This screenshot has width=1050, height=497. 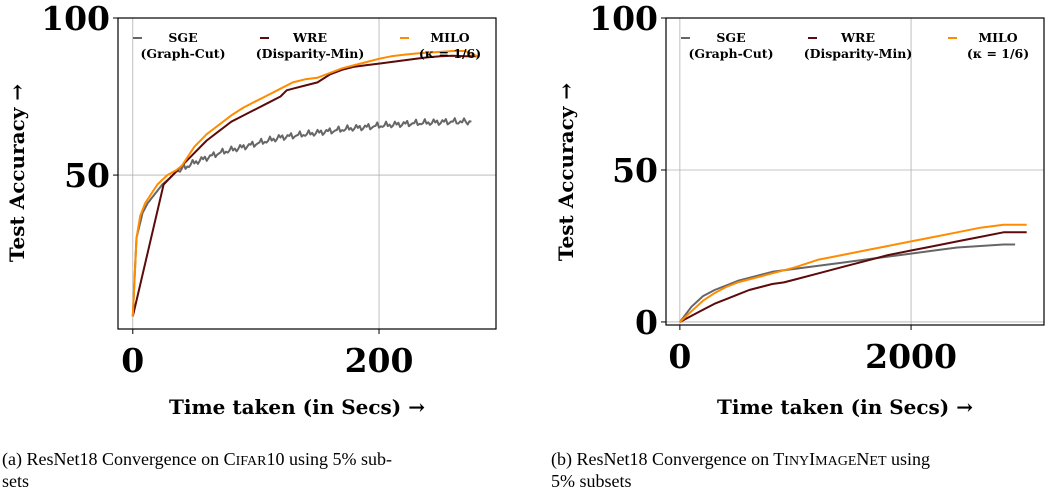 What do you see at coordinates (566, 172) in the screenshot?
I see `y-axis-label-right: Test Accuracy →` at bounding box center [566, 172].